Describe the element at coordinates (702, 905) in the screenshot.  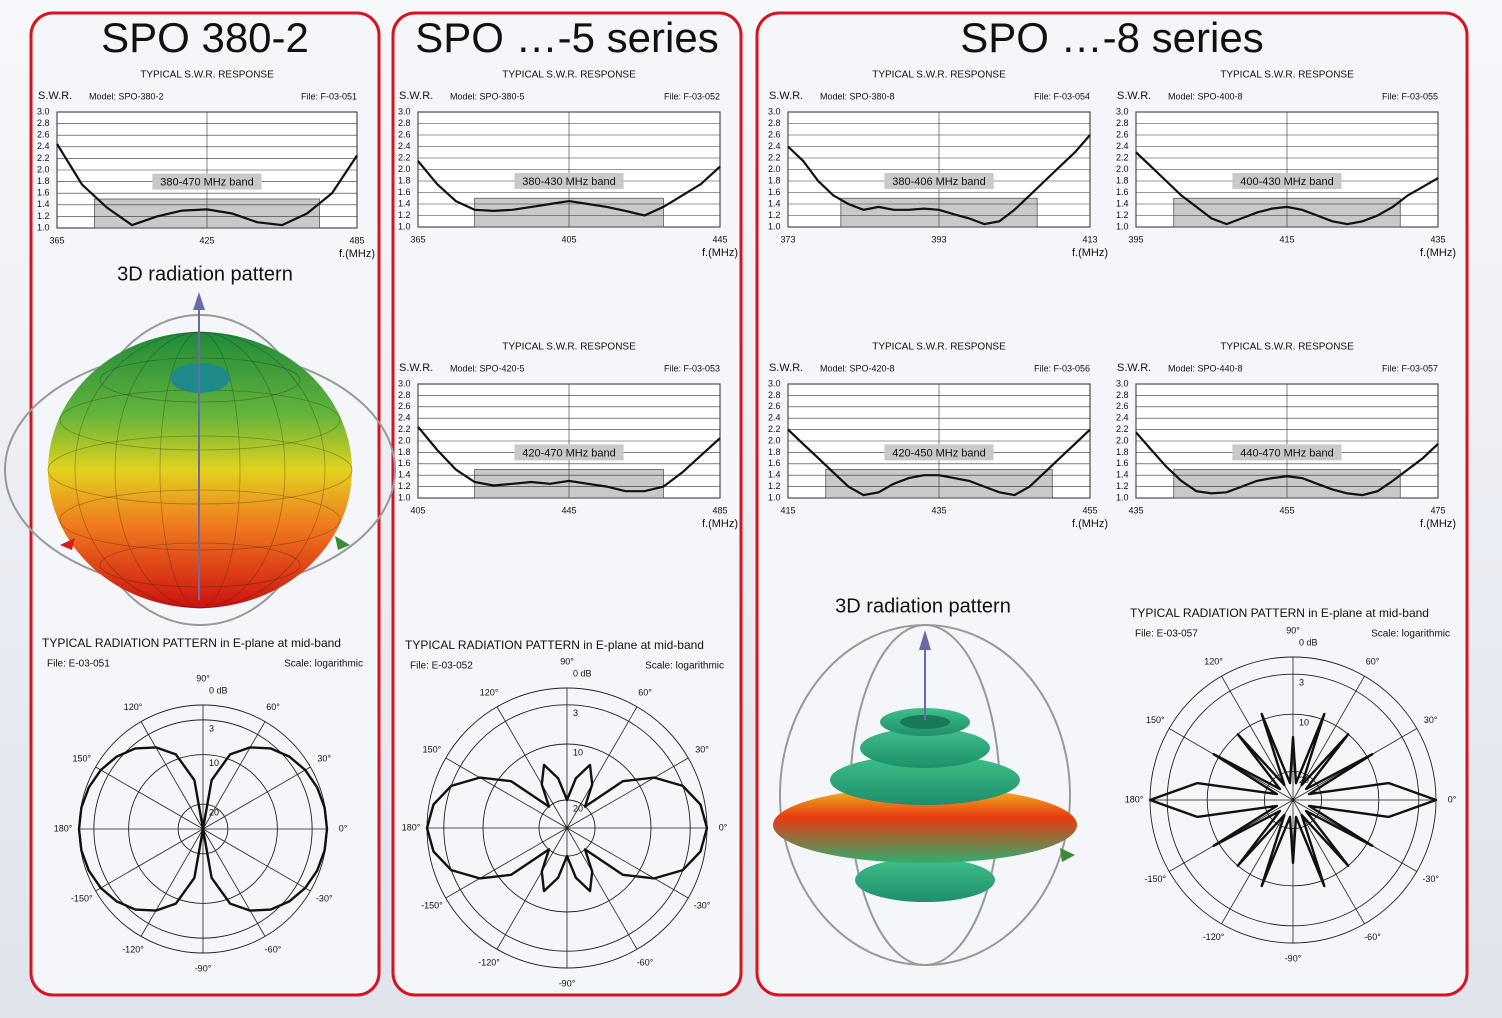
I see `theta-tick-label: -30°` at that location.